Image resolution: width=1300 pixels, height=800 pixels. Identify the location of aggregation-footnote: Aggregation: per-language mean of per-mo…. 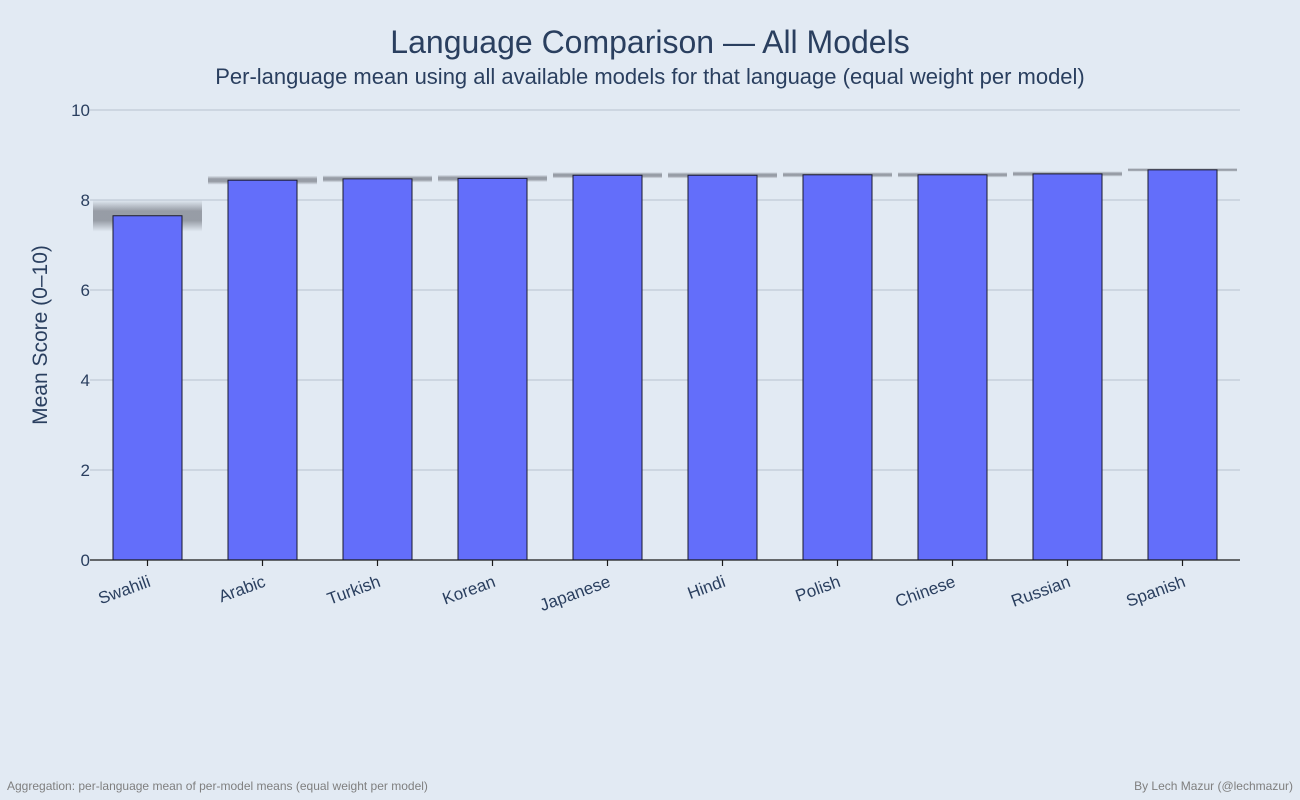
(217, 786).